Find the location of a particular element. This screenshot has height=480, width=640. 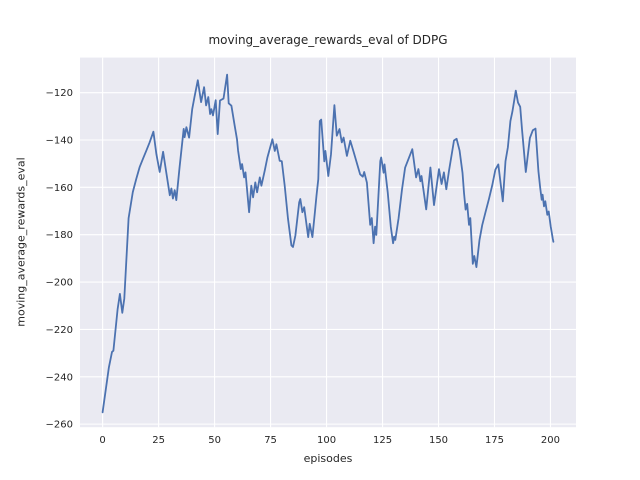

x-tick-label: 150 is located at coordinates (438, 440).